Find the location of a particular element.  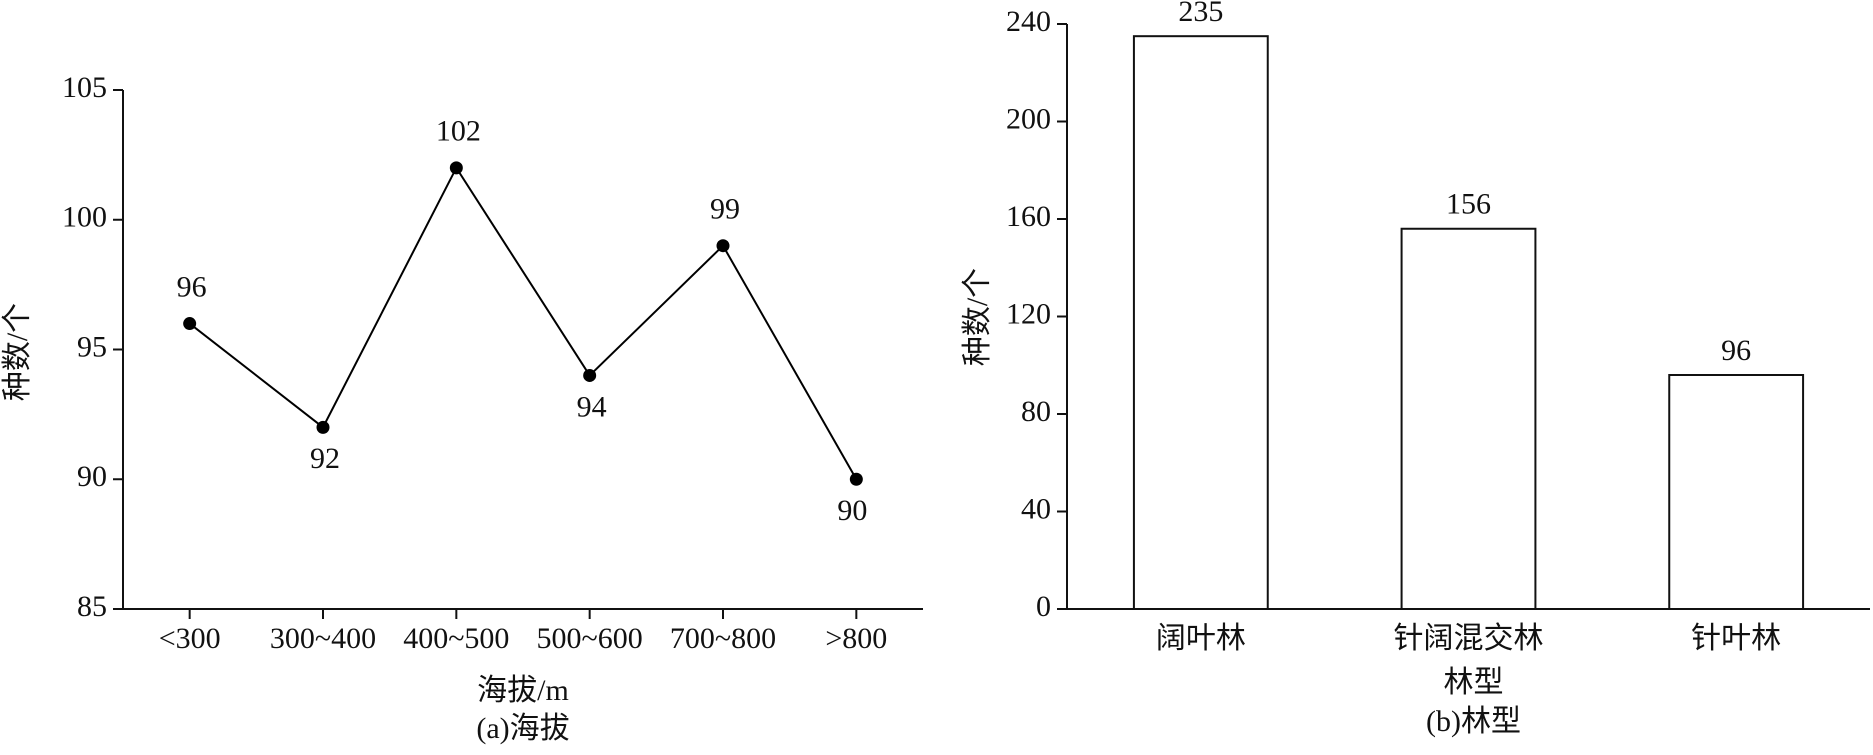

x-tick-label: <300 is located at coordinates (190, 638).